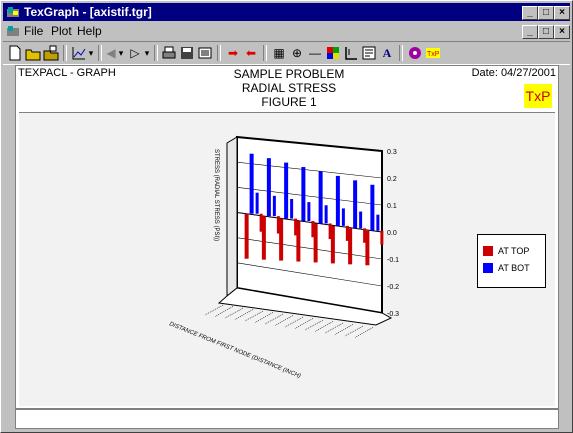  Describe the element at coordinates (279, 53) in the screenshot. I see `grid-icon: ▦` at that location.